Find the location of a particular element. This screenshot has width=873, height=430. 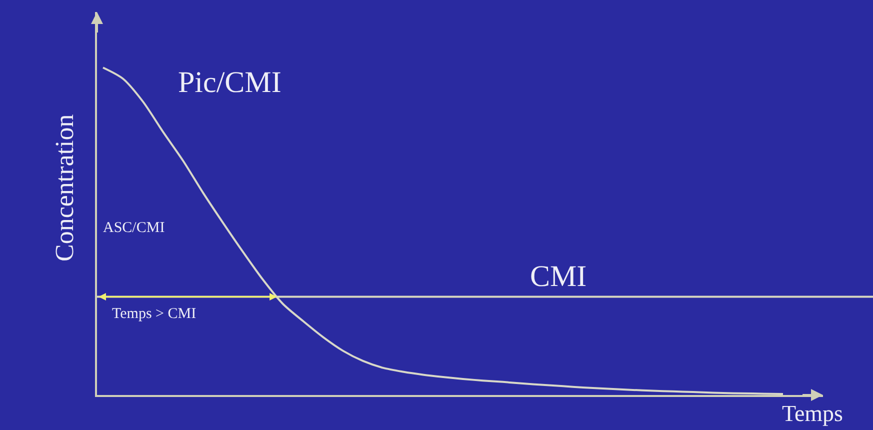

x-axis-title: Temps is located at coordinates (813, 413).